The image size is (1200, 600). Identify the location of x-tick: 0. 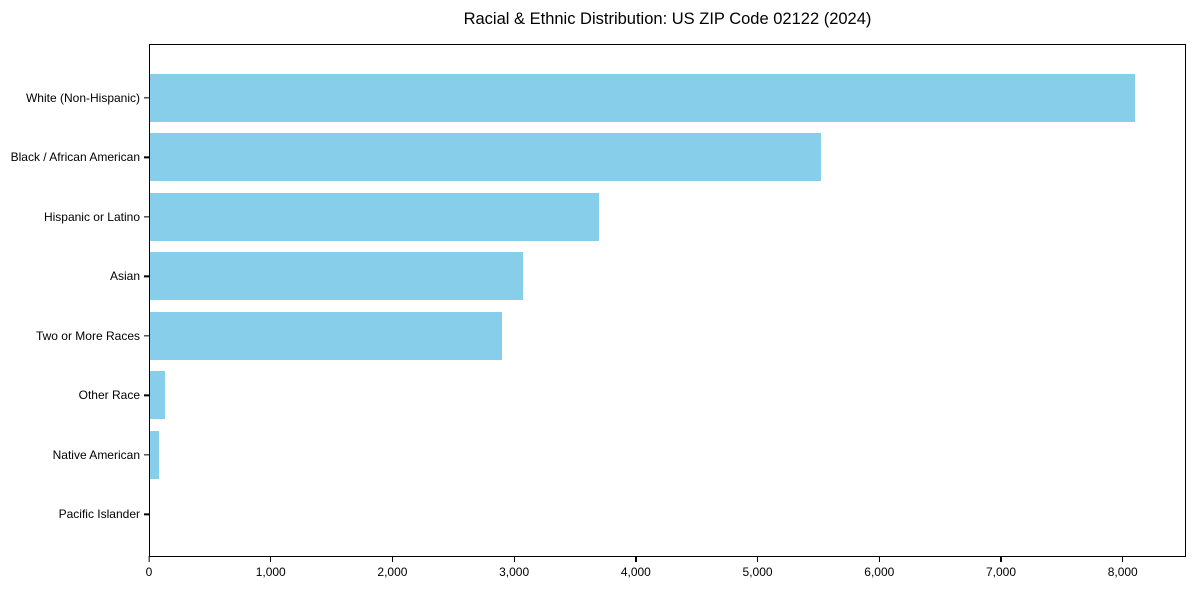
(149, 567).